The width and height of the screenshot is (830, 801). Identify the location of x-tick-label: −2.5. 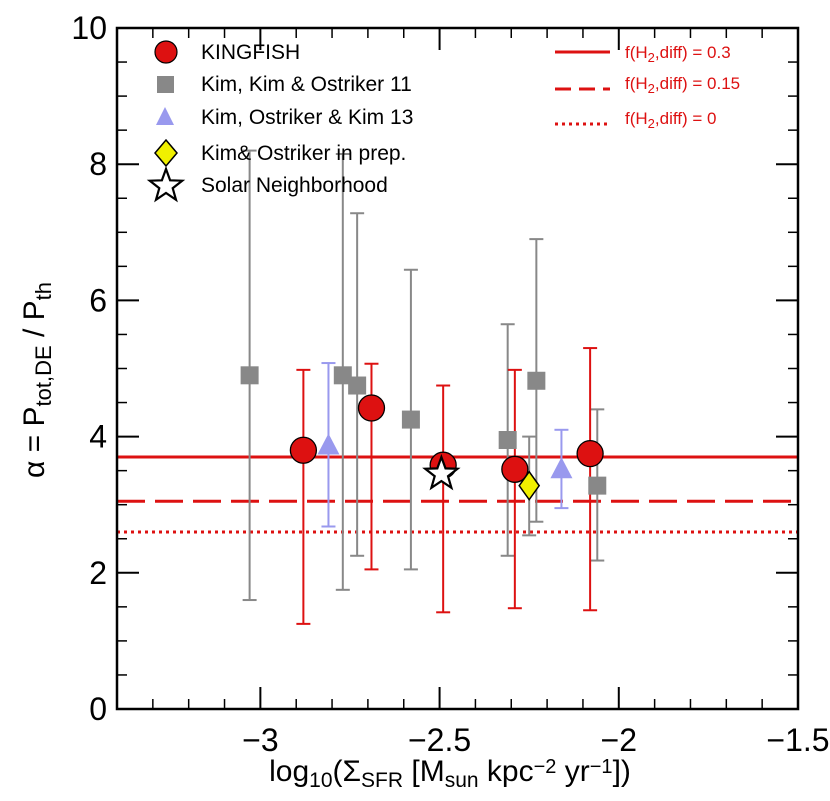
(439, 740).